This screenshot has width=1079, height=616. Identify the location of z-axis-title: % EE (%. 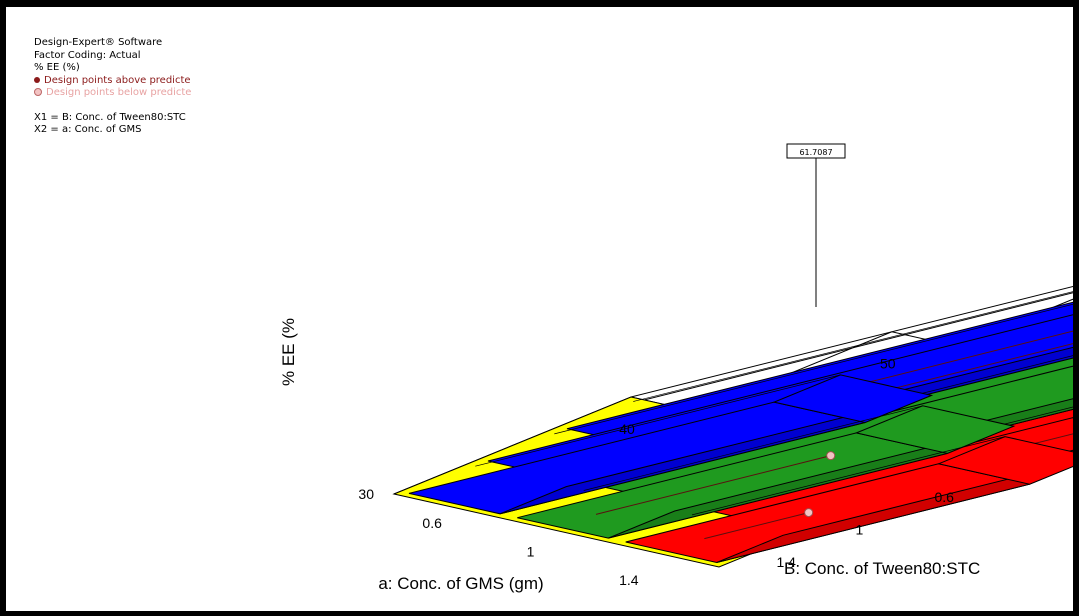
(288, 352).